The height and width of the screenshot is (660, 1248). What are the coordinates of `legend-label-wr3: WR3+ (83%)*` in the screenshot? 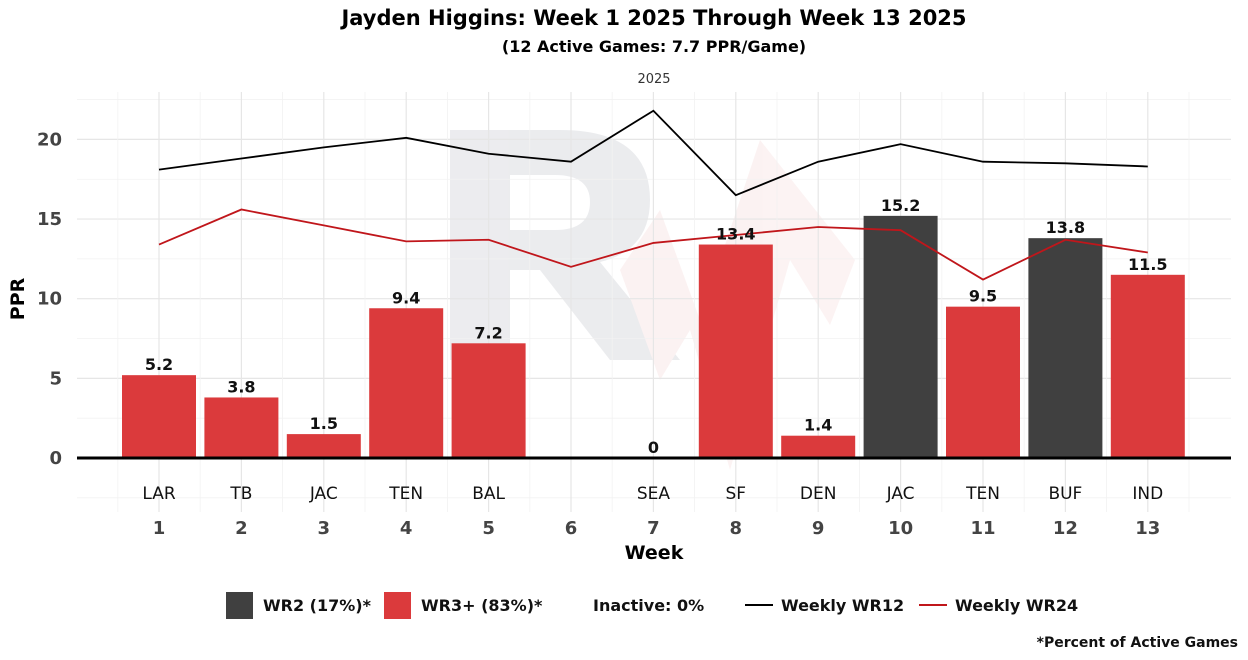 It's located at (482, 605).